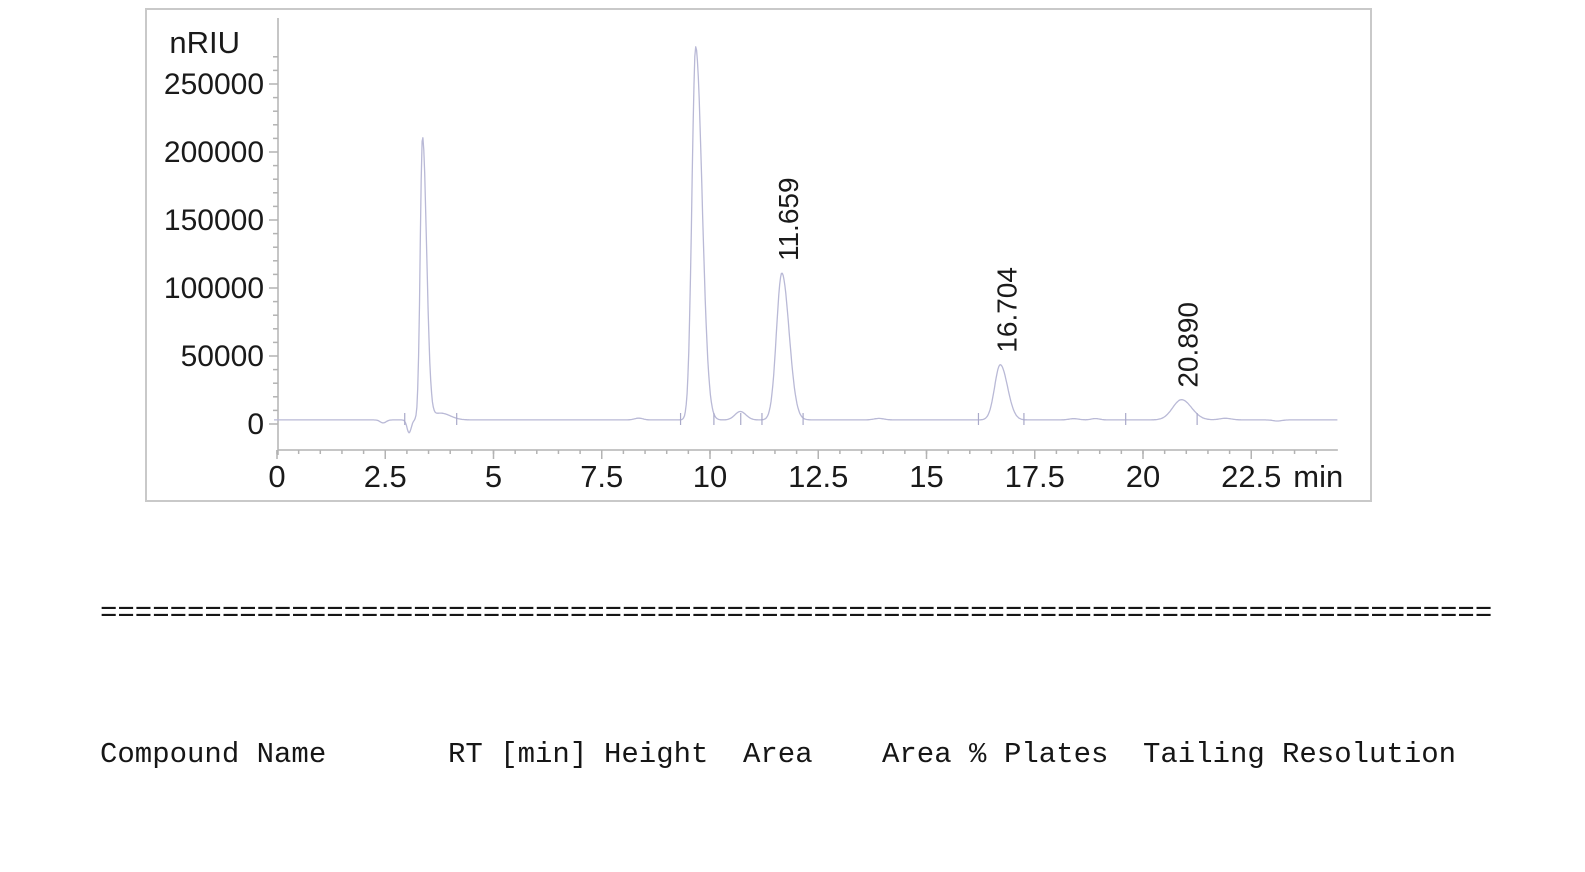  Describe the element at coordinates (1204, 754) in the screenshot. I see `col-tailing: Tailing` at that location.